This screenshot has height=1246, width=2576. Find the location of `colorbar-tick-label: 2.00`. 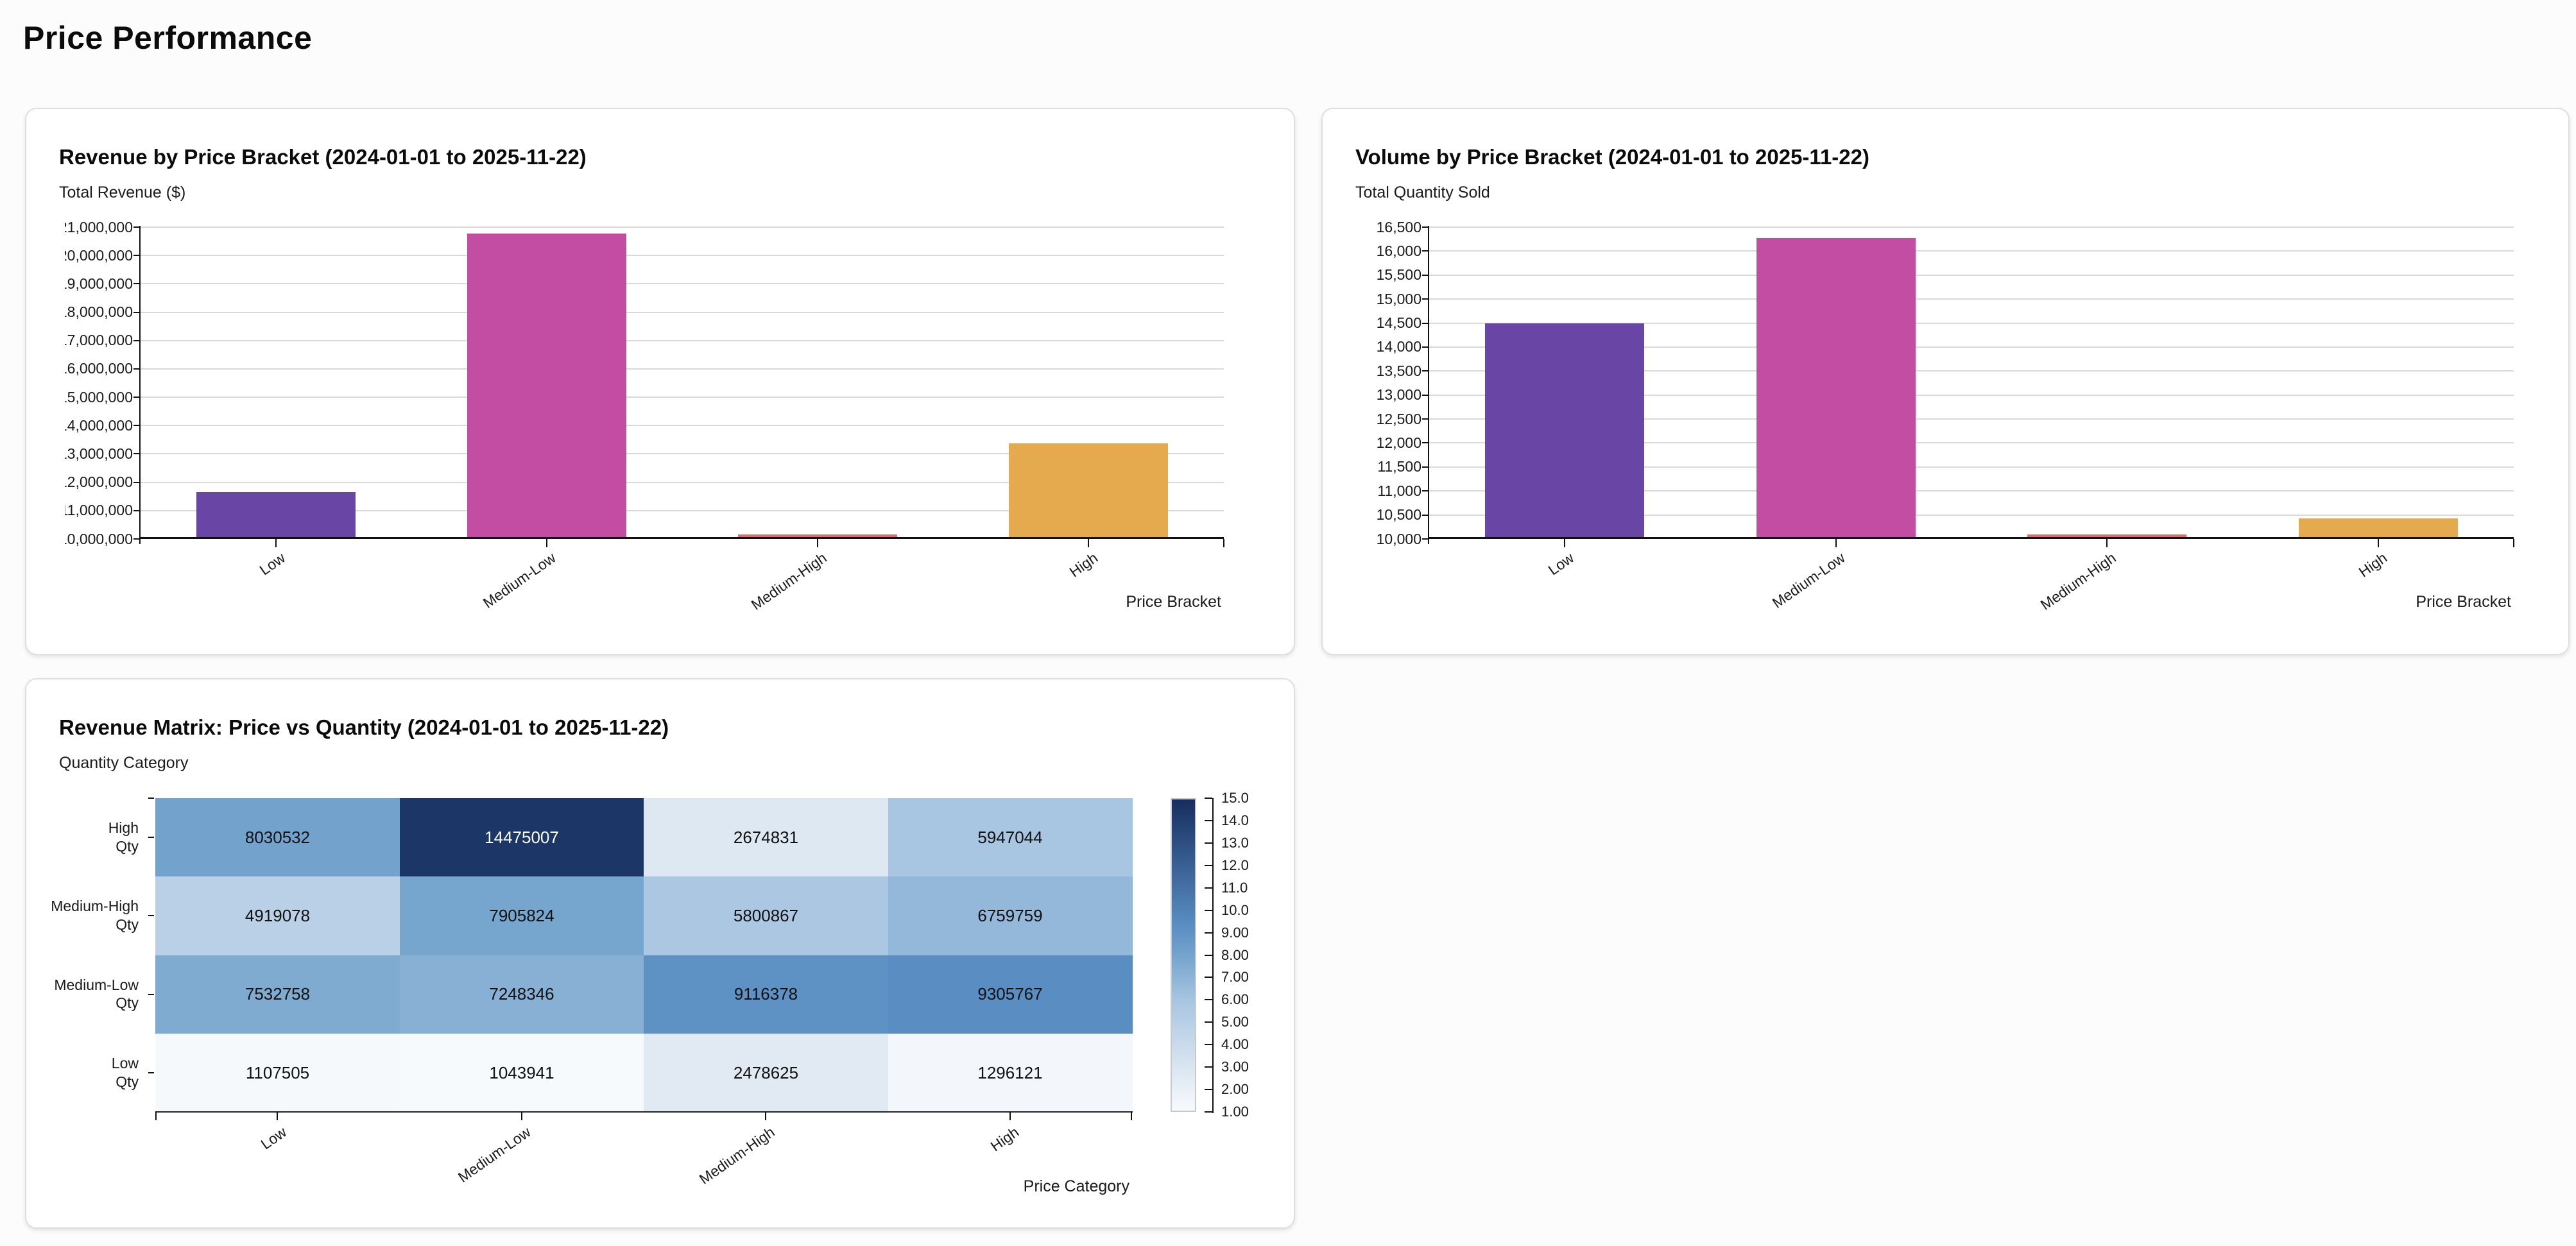

colorbar-tick-label: 2.00 is located at coordinates (1235, 1090).